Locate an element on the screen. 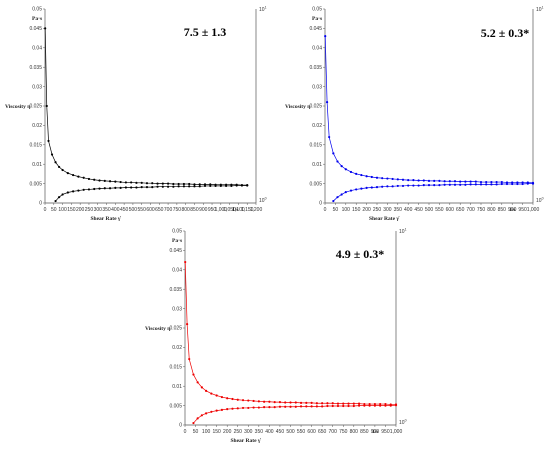  x-axis-label: Shear Rate γ̇ is located at coordinates (384, 219).